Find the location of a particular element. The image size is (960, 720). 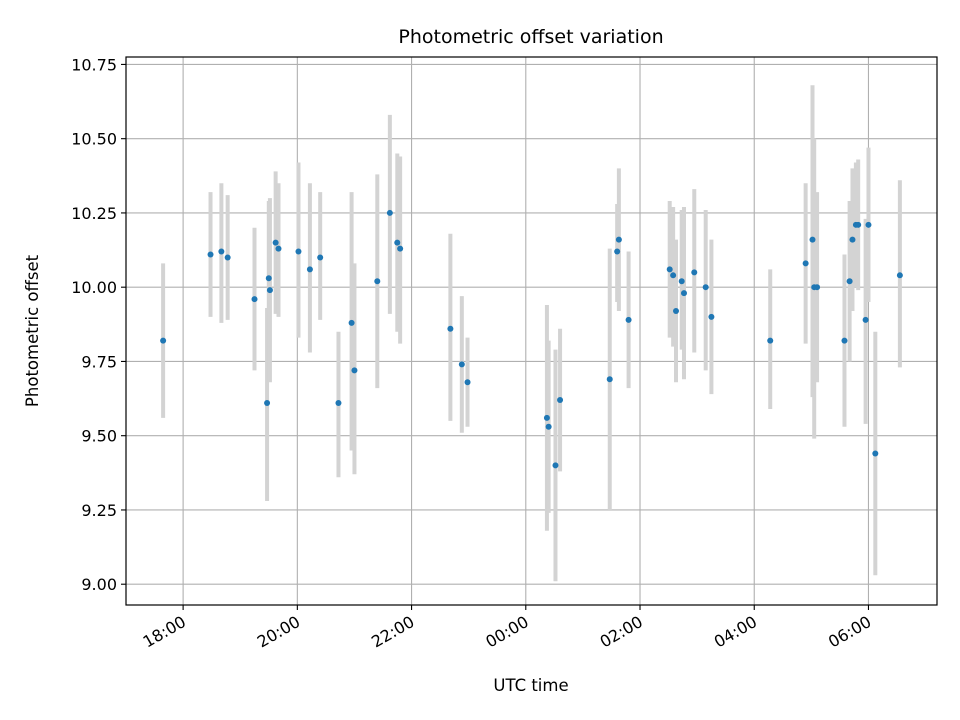

x-axis-title: UTC time is located at coordinates (530, 685).